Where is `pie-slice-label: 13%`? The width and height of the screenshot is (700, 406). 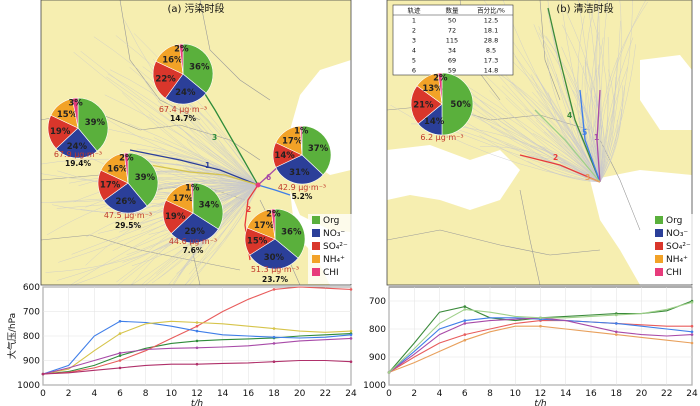
pie-slice-label: 13% is located at coordinates (432, 89).